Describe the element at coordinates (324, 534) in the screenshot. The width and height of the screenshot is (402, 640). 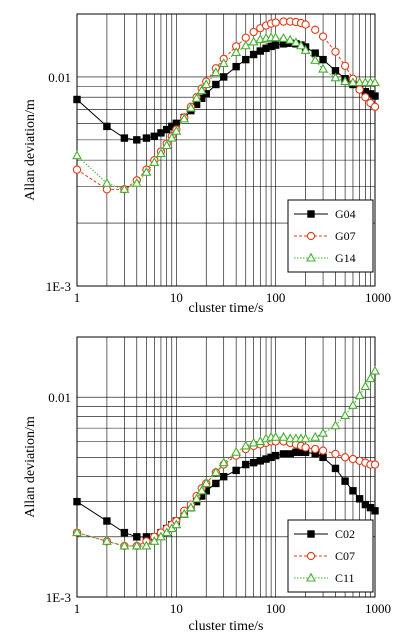
I see `legend-item-C02: C02` at that location.